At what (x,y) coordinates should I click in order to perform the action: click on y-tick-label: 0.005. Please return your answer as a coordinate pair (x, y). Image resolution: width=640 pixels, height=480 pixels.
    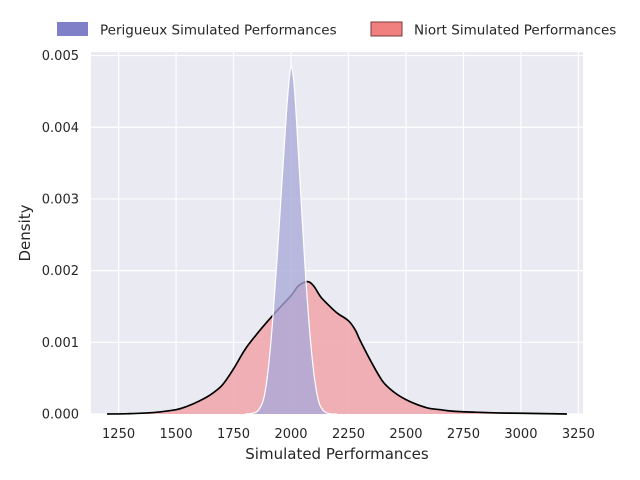
    Looking at the image, I should click on (60, 56).